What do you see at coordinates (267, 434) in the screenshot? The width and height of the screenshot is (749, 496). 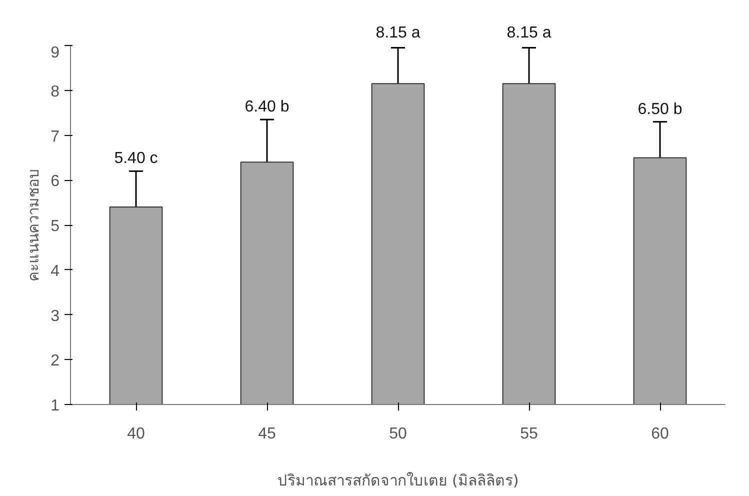 I see `x-tick-label: 45` at bounding box center [267, 434].